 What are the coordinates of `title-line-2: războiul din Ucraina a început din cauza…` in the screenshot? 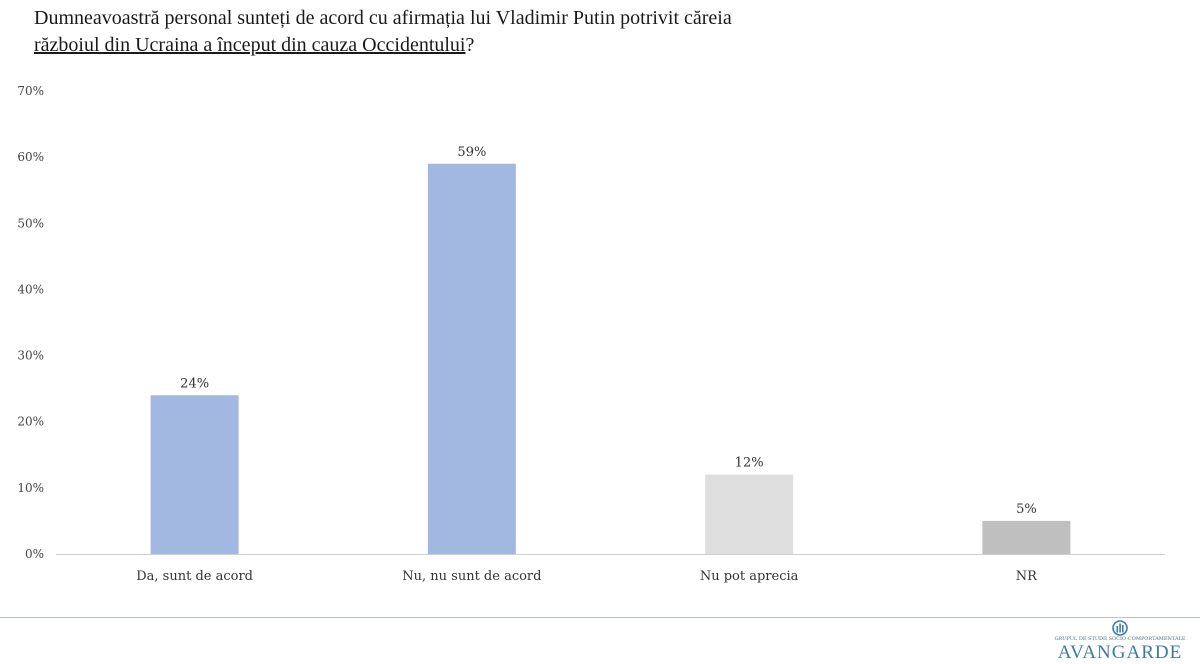 It's located at (604, 45).